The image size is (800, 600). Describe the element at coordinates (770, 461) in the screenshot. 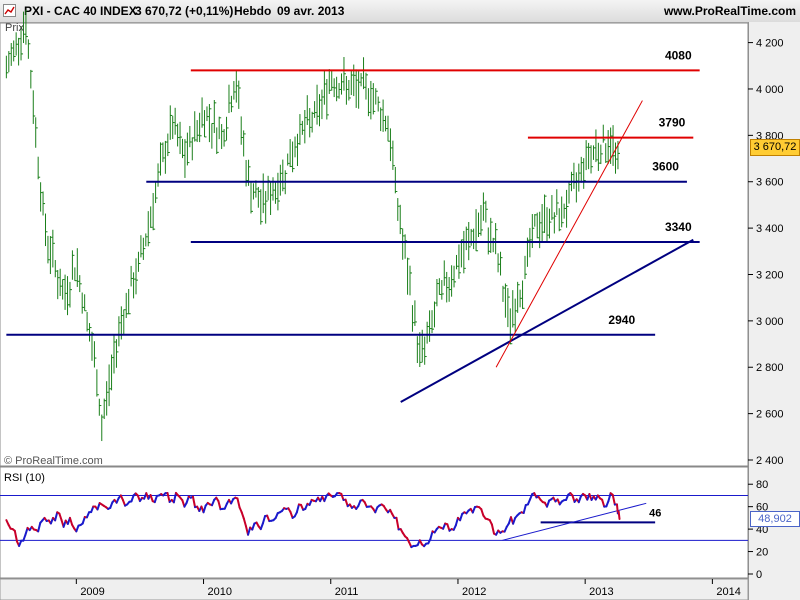

I see `y-tick-label: 2 400` at that location.